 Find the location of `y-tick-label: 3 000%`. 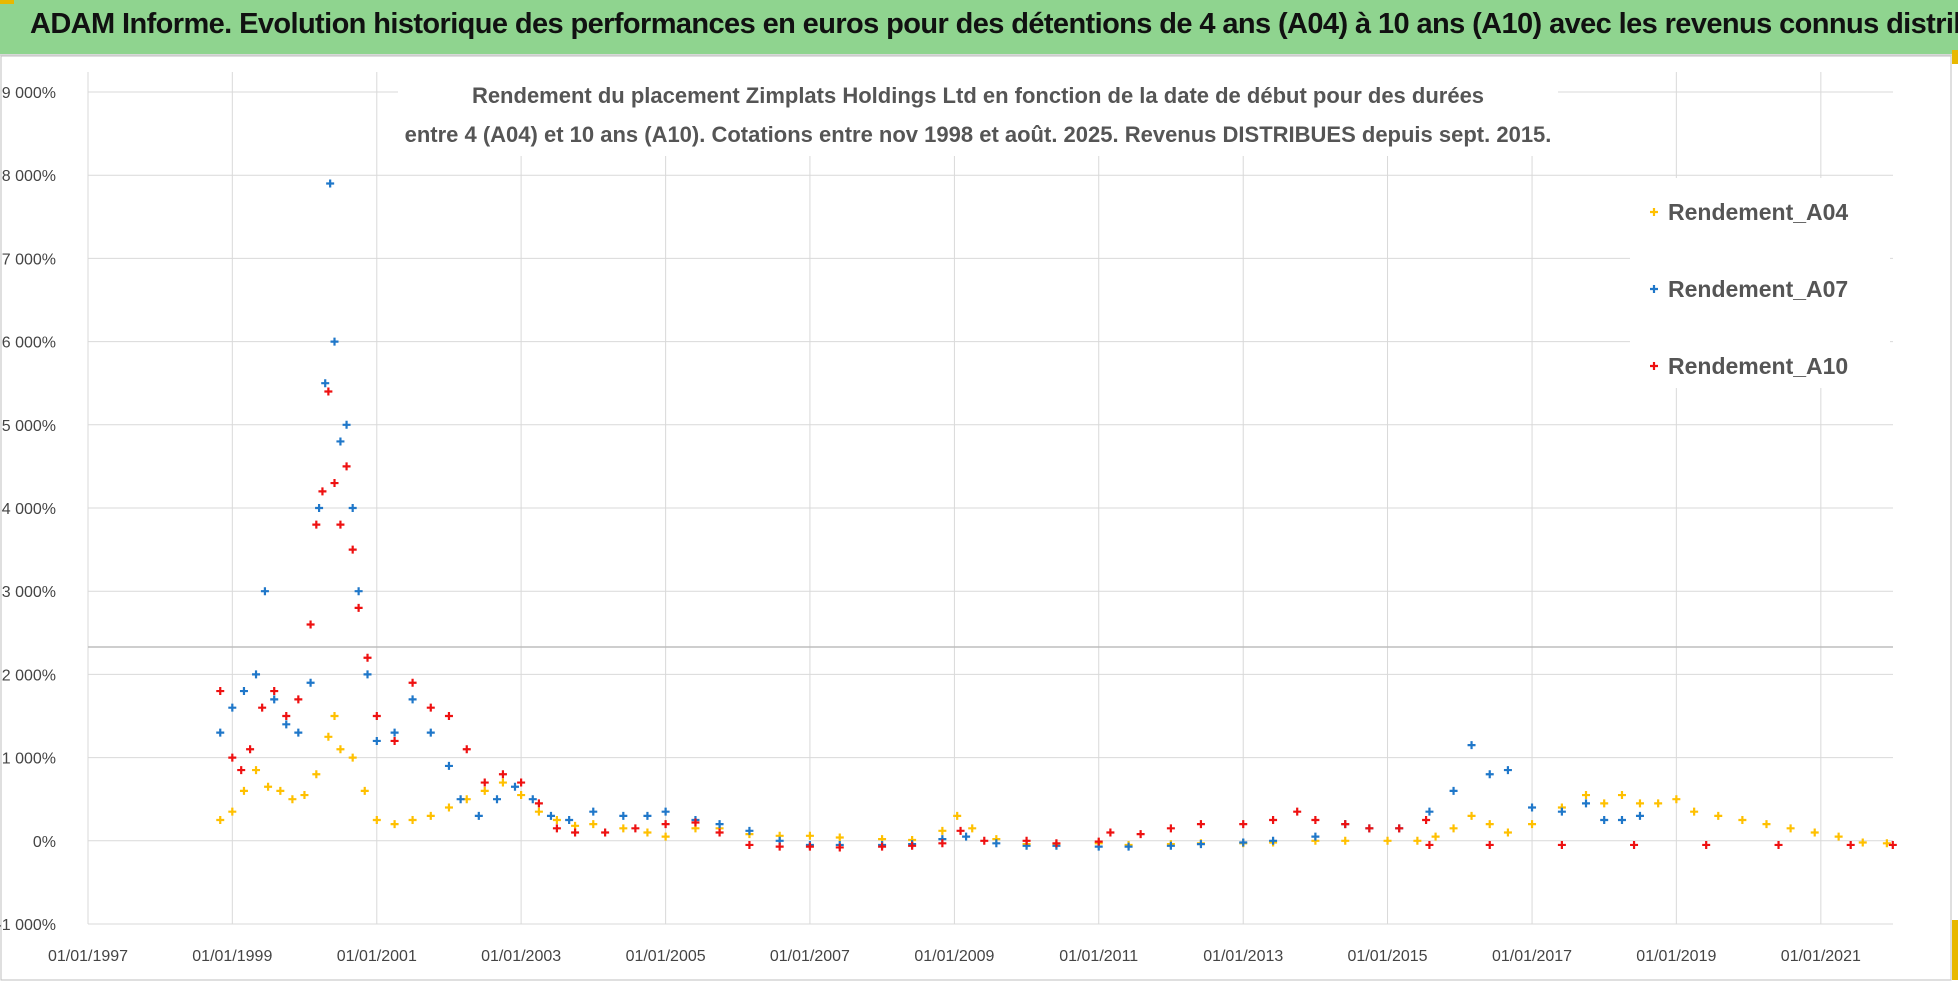

y-tick-label: 3 000% is located at coordinates (29, 592).